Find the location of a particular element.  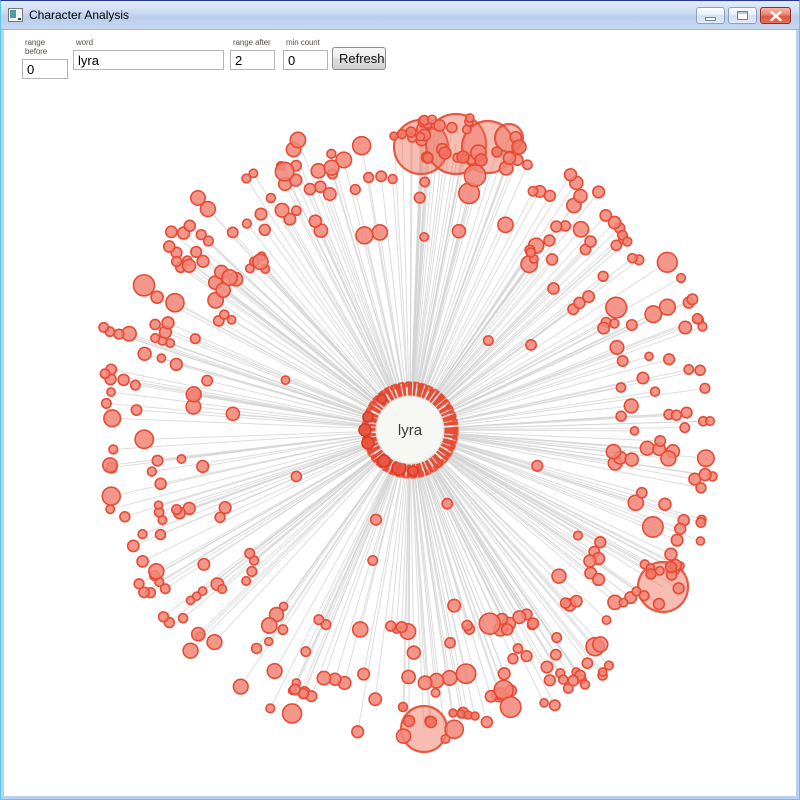

min-count-input is located at coordinates (305, 60).